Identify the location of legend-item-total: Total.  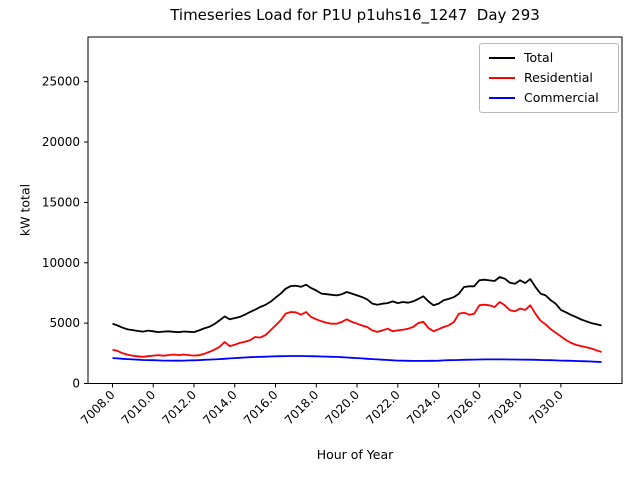
(549, 58).